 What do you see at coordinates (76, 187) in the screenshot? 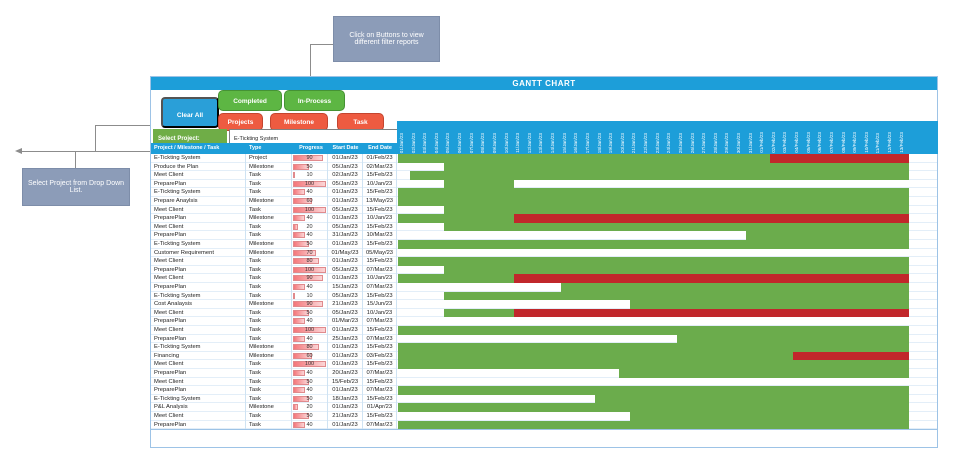
I see `dropdown-callout: Select Project from Drop Down List.` at bounding box center [76, 187].